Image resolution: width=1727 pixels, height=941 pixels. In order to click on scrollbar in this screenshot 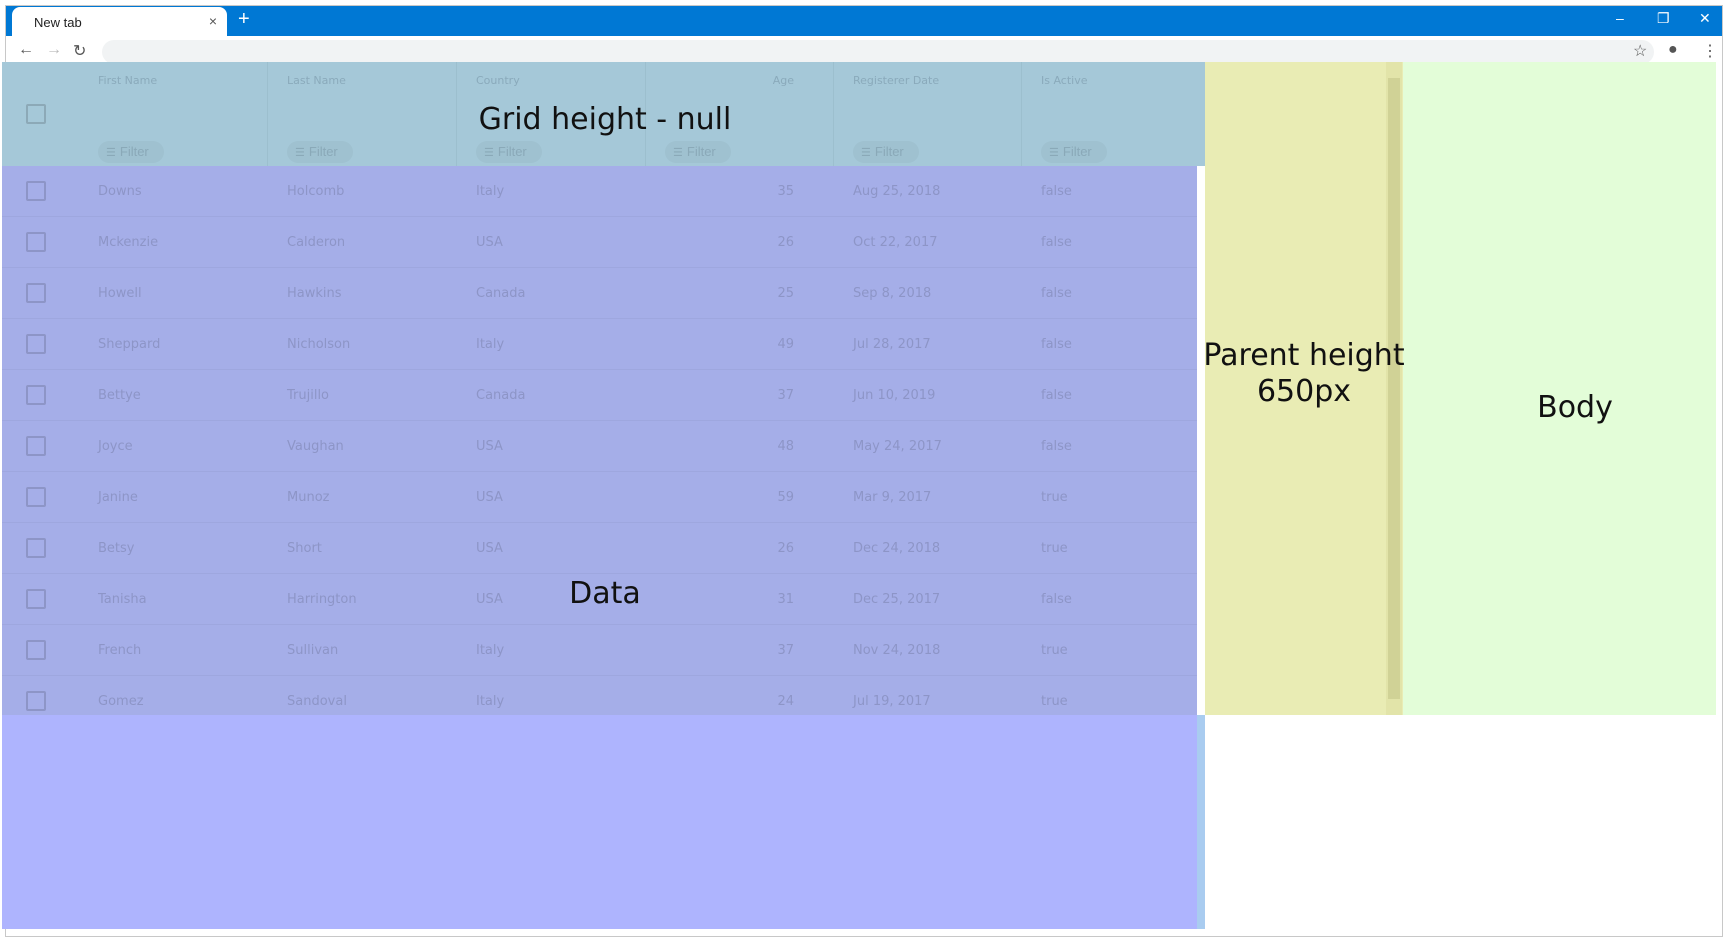, I will do `click(1394, 388)`.